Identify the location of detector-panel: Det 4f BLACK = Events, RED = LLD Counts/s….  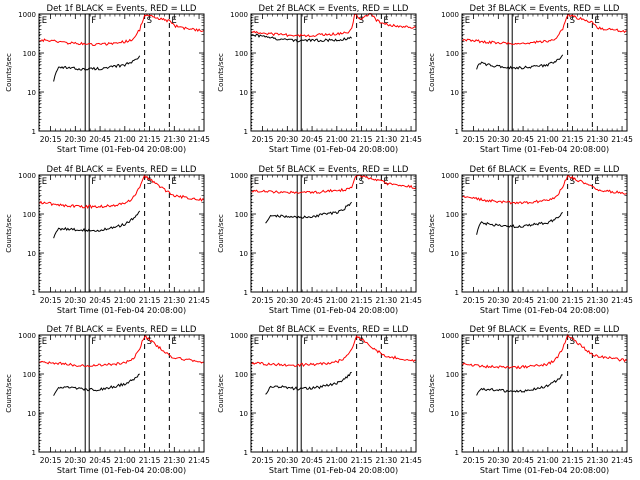
(107, 240).